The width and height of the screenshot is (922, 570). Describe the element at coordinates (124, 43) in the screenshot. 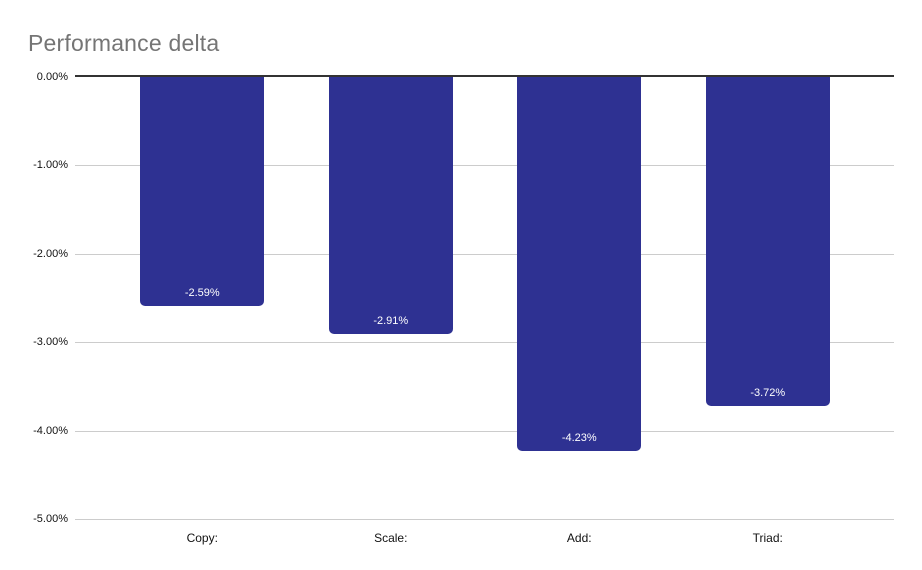

I see `chart-title: Performance delta` at that location.